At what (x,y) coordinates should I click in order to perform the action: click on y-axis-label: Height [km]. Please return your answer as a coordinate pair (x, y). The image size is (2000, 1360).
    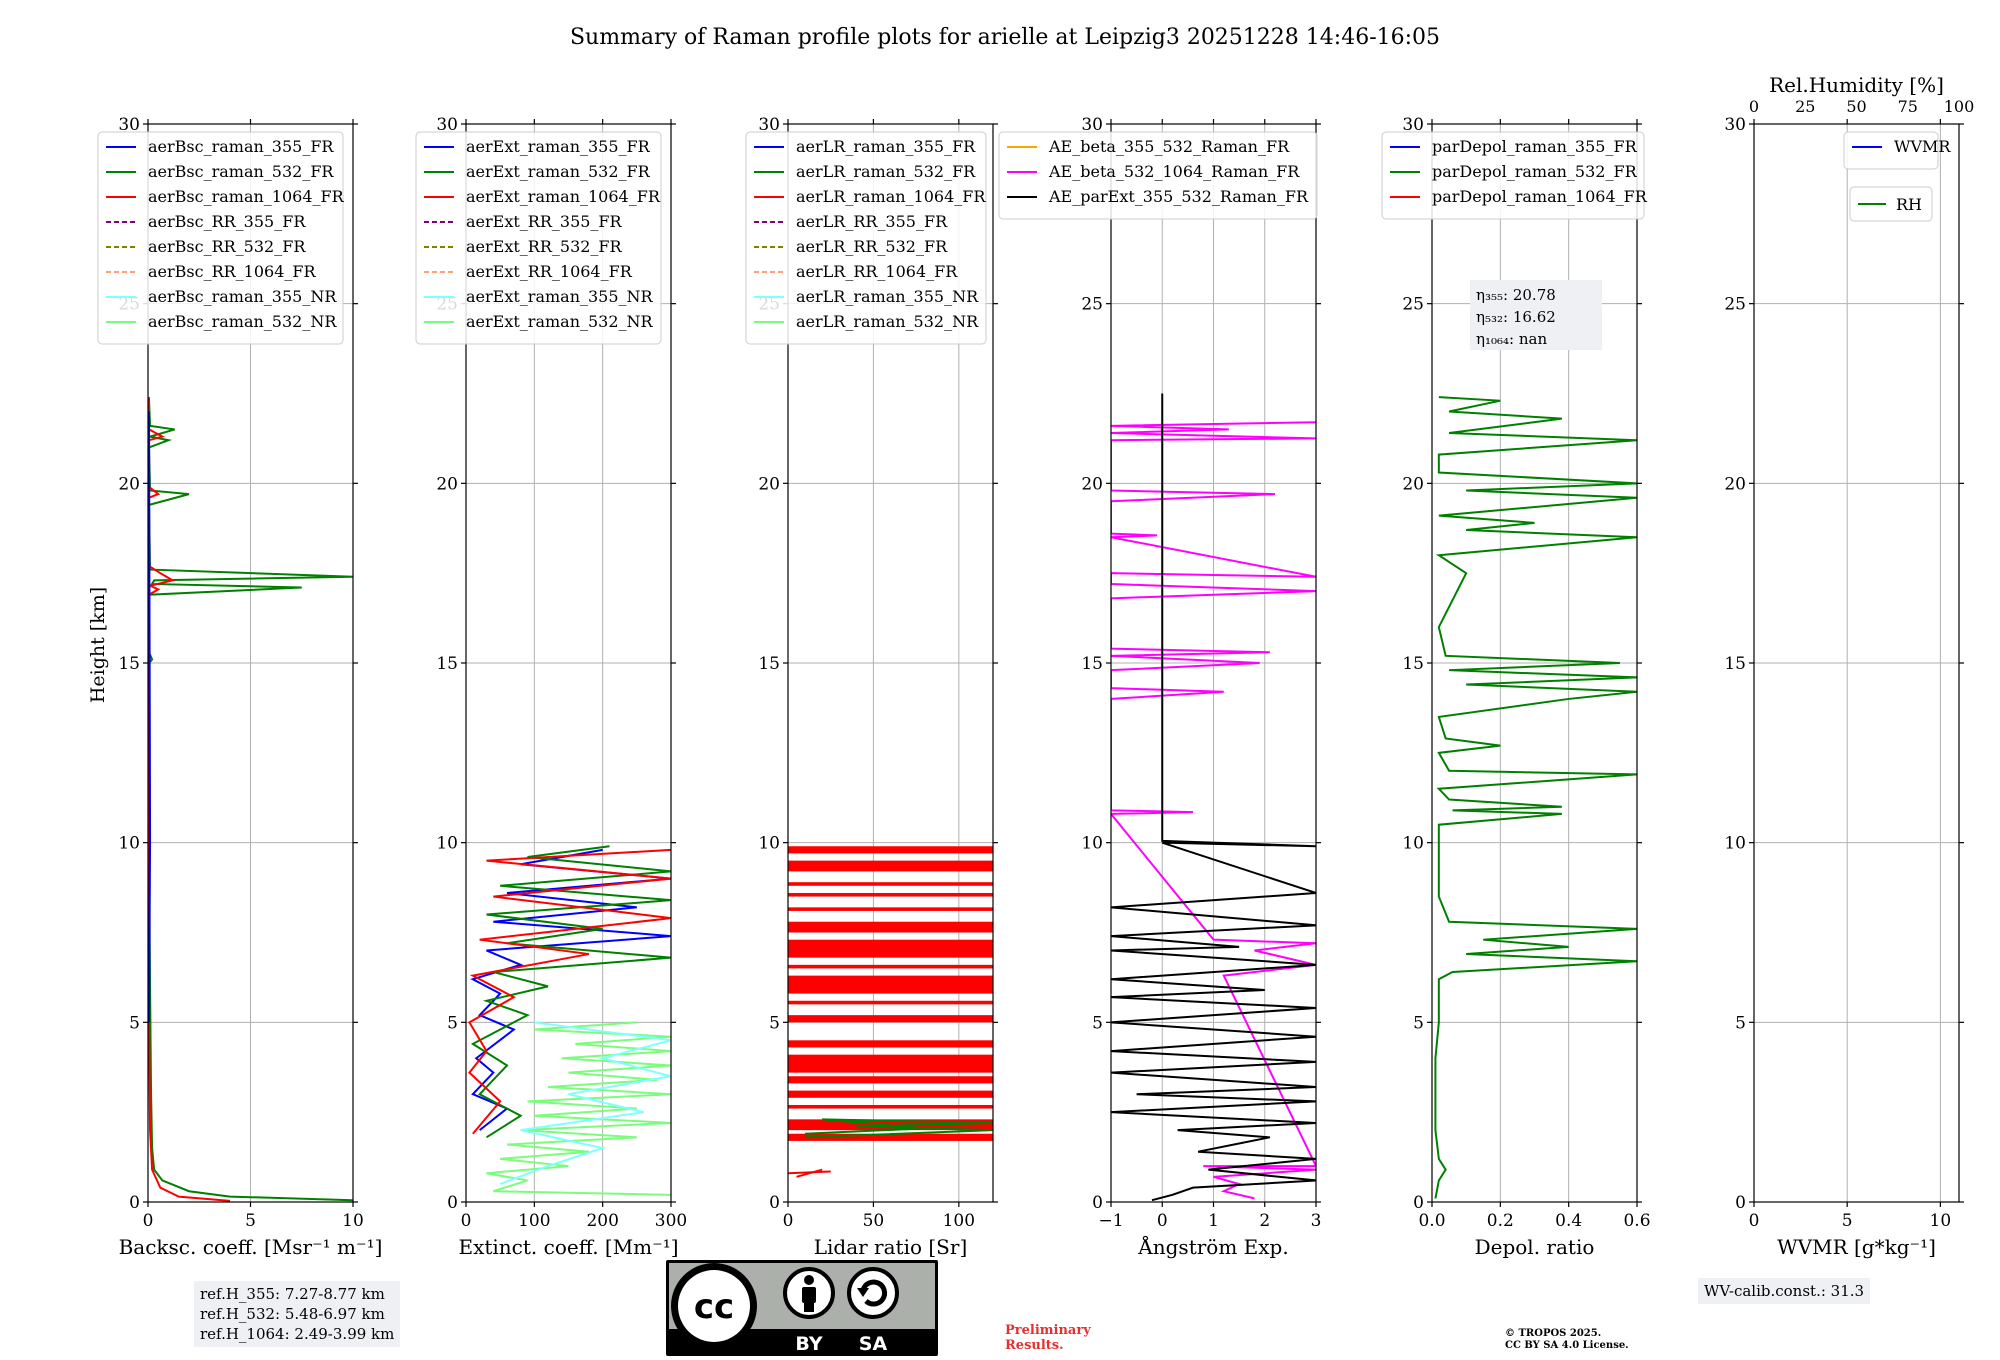
    Looking at the image, I should click on (98, 645).